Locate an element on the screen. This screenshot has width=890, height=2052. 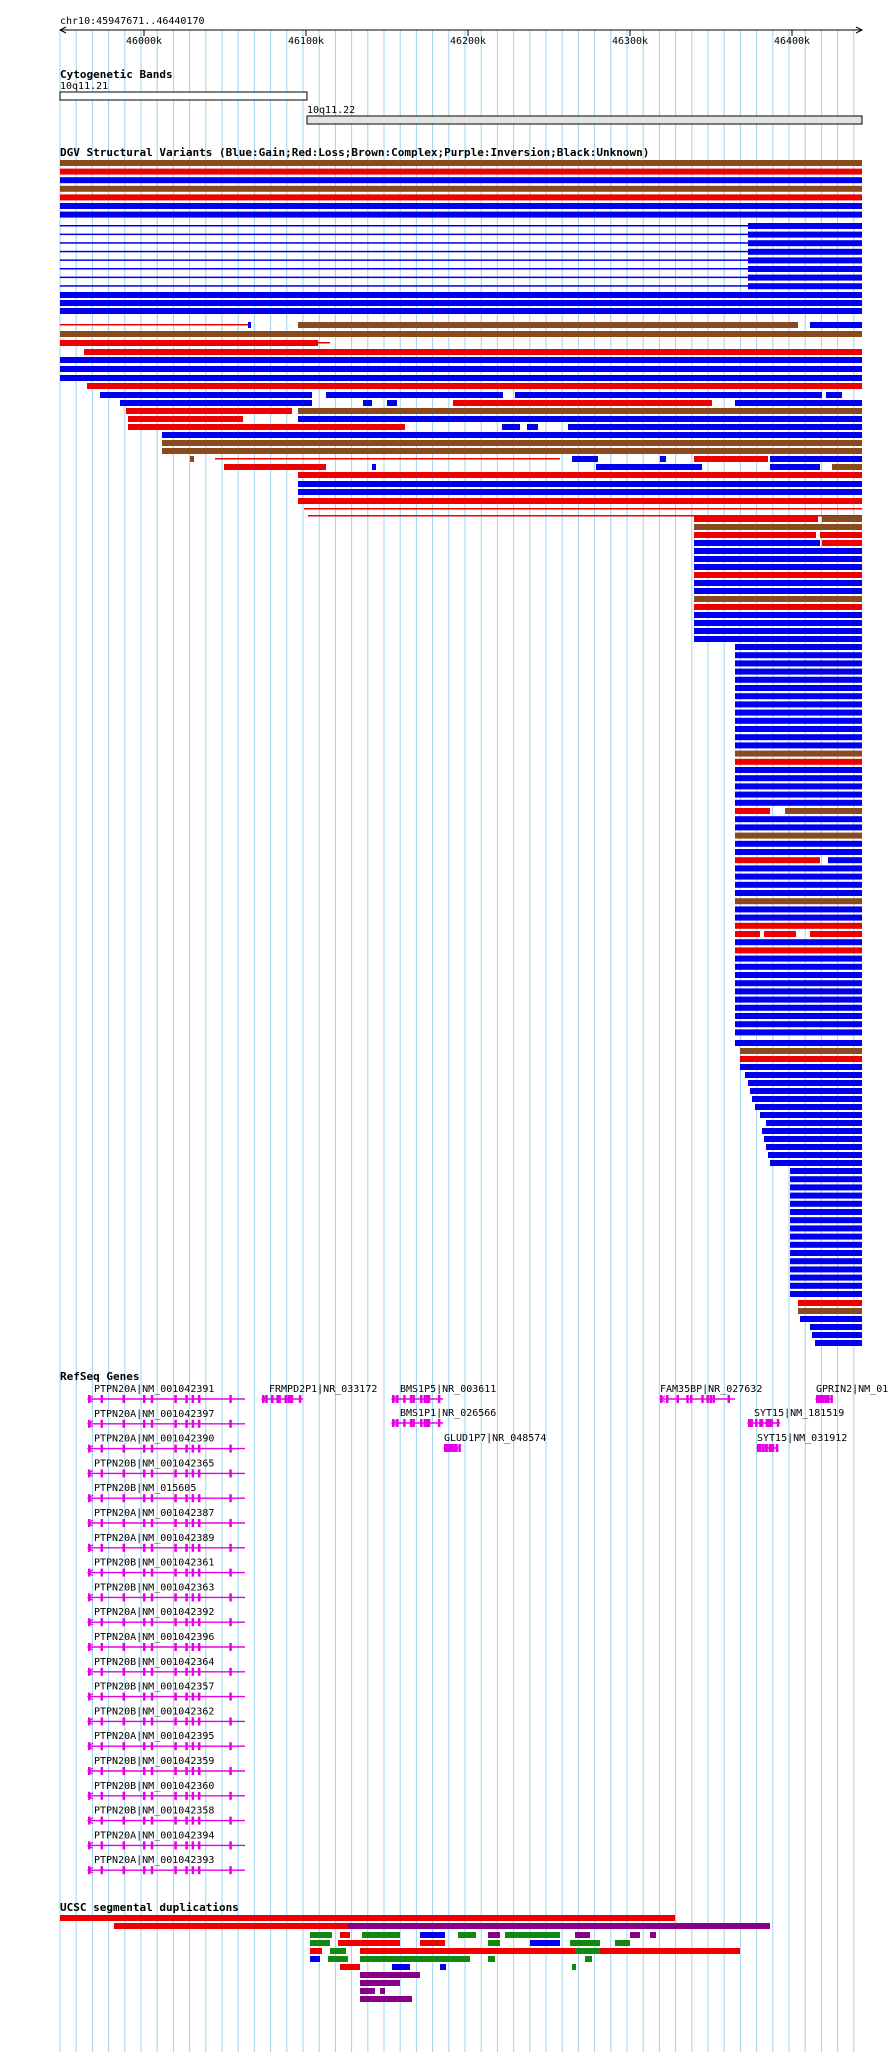
refseq-gene-label: FRMPD2P1|NR_033172 is located at coordinates (323, 1389).